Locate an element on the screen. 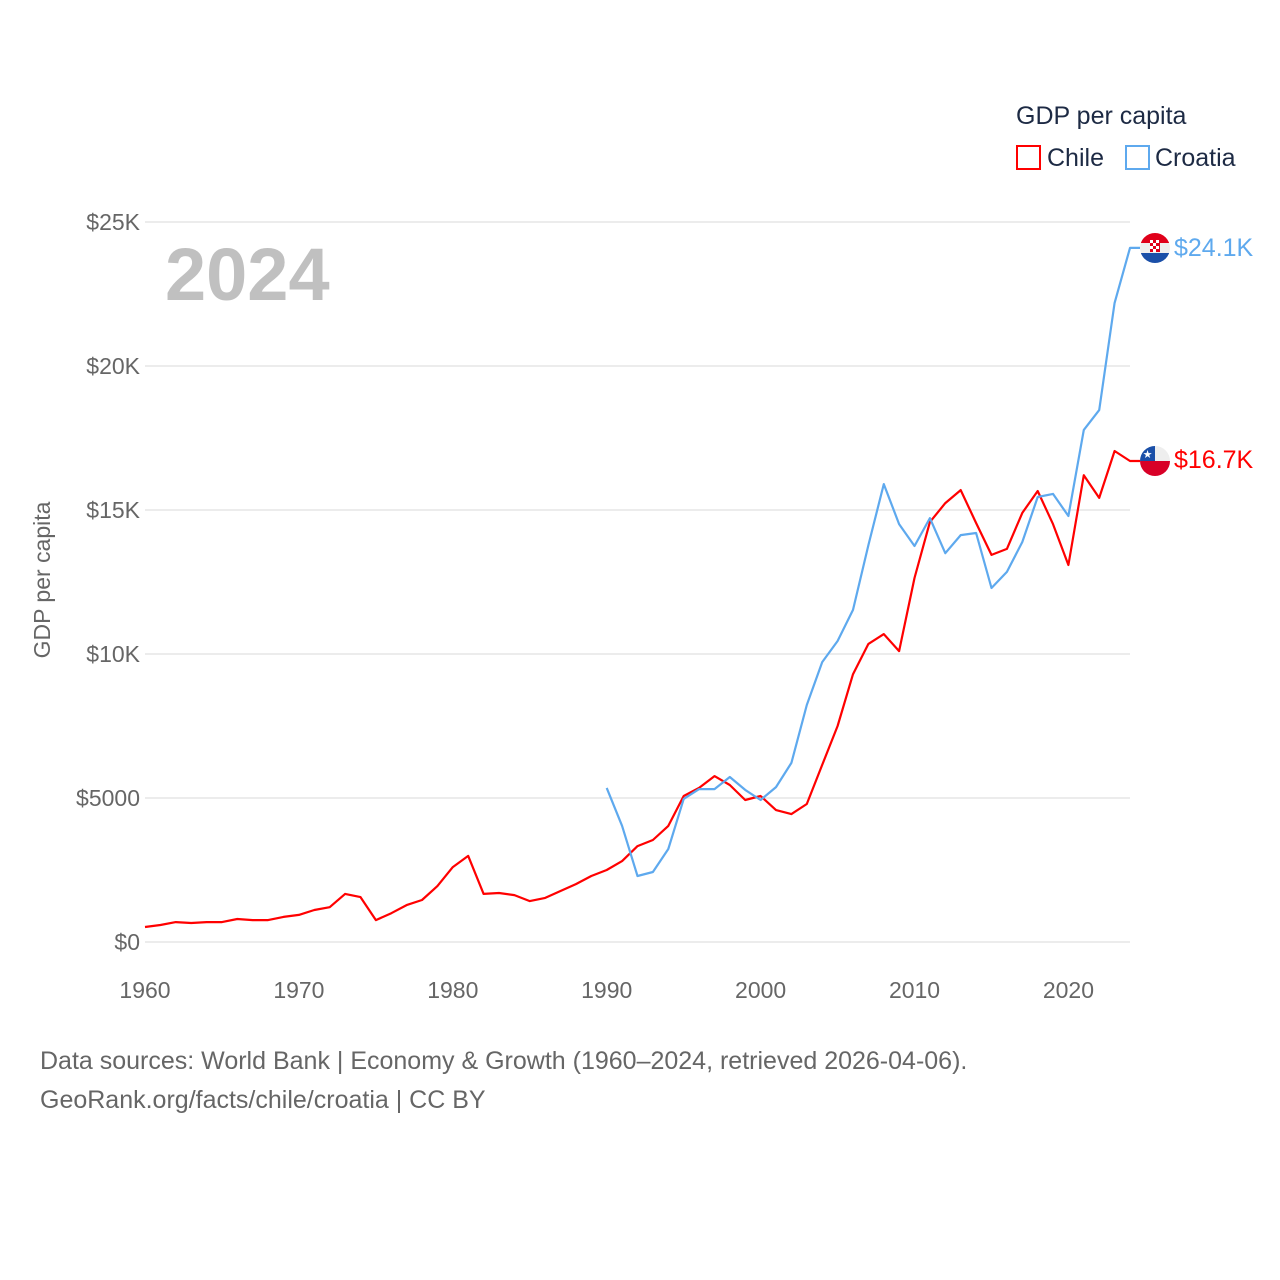 This screenshot has width=1280, height=1280. y-tick-label: $10K is located at coordinates (113, 654).